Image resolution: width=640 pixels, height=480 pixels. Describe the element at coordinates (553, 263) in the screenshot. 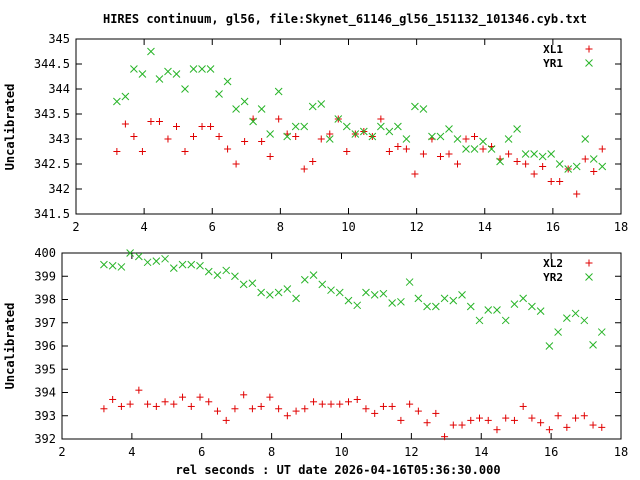

I see `legend-label: XL2` at that location.